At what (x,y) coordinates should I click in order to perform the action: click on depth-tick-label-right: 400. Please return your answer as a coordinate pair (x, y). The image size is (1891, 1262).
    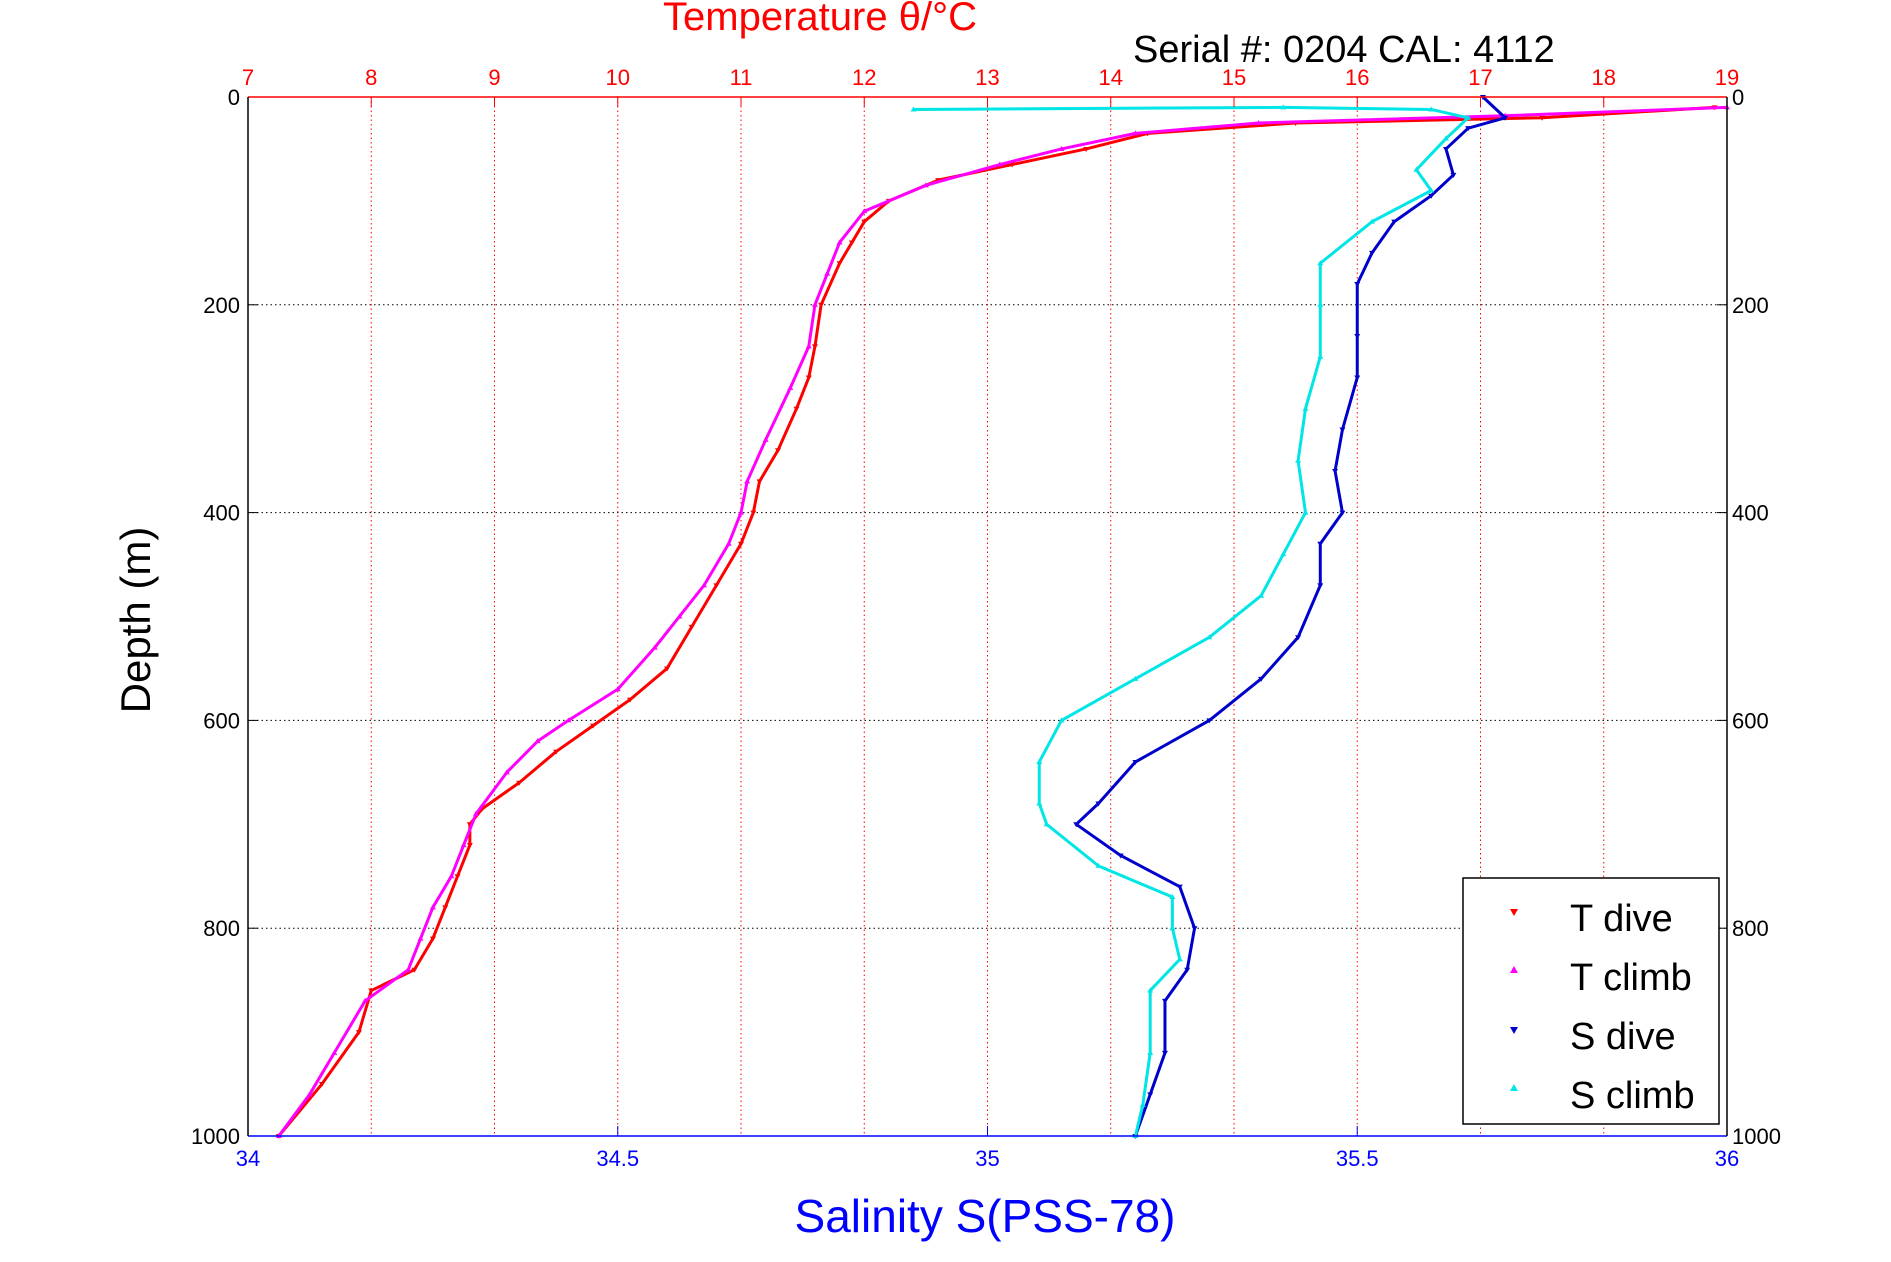
    Looking at the image, I should click on (1750, 513).